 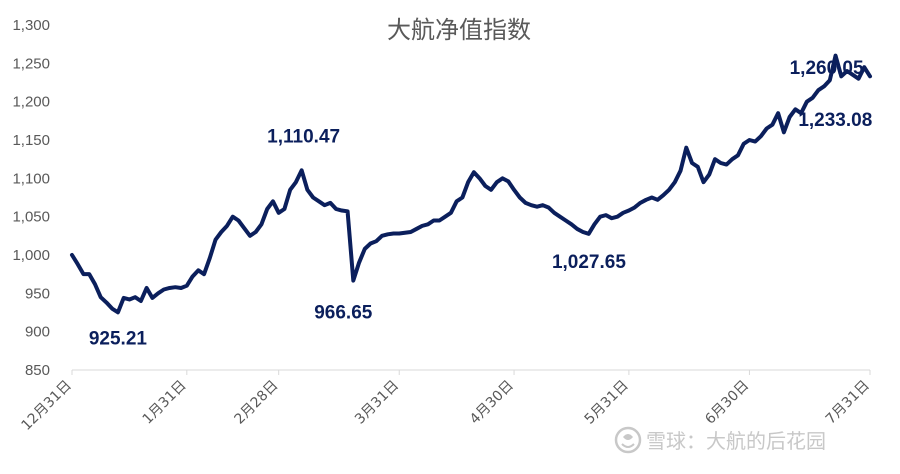 I want to click on x-tick-label: 3月31日, so click(x=377, y=403).